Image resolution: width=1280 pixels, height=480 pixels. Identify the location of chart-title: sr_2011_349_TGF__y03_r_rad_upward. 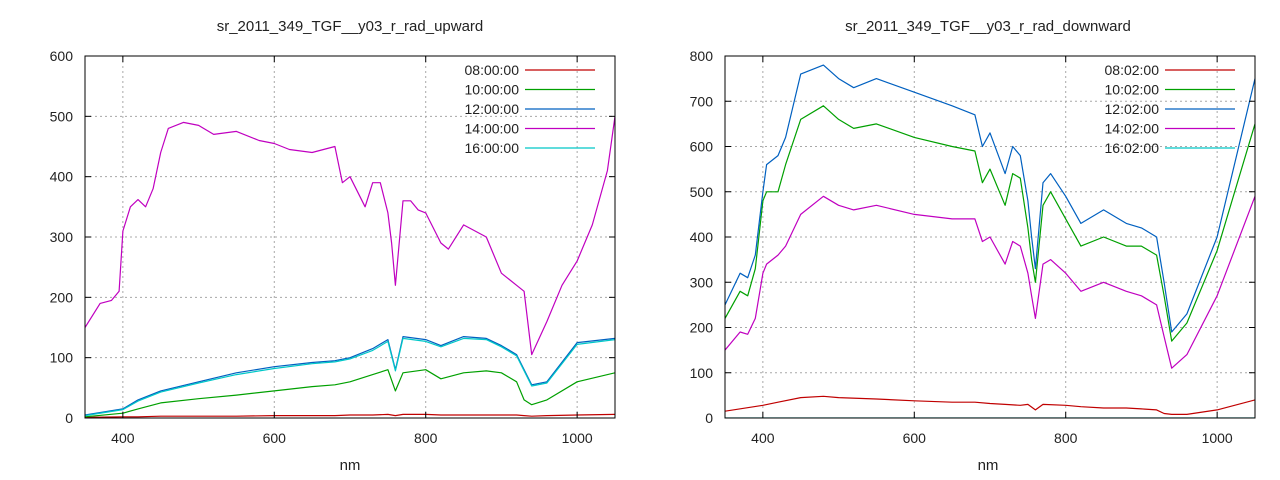
(350, 26).